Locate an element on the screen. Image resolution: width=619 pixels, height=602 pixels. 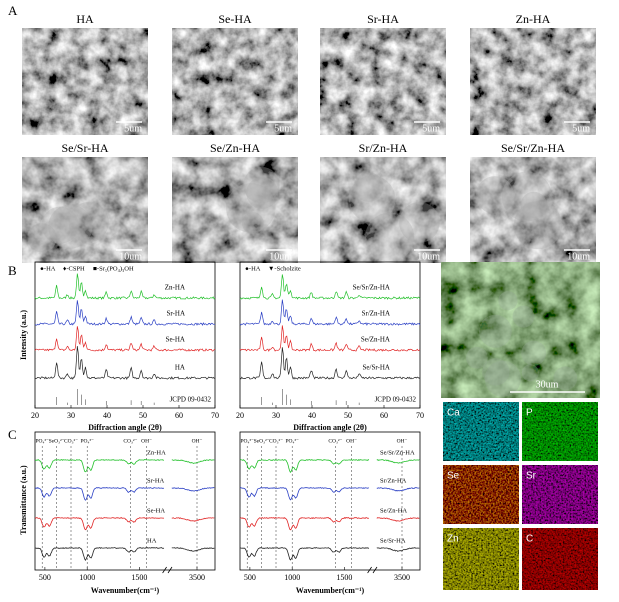
image-title: Zn-HA is located at coordinates (533, 19).